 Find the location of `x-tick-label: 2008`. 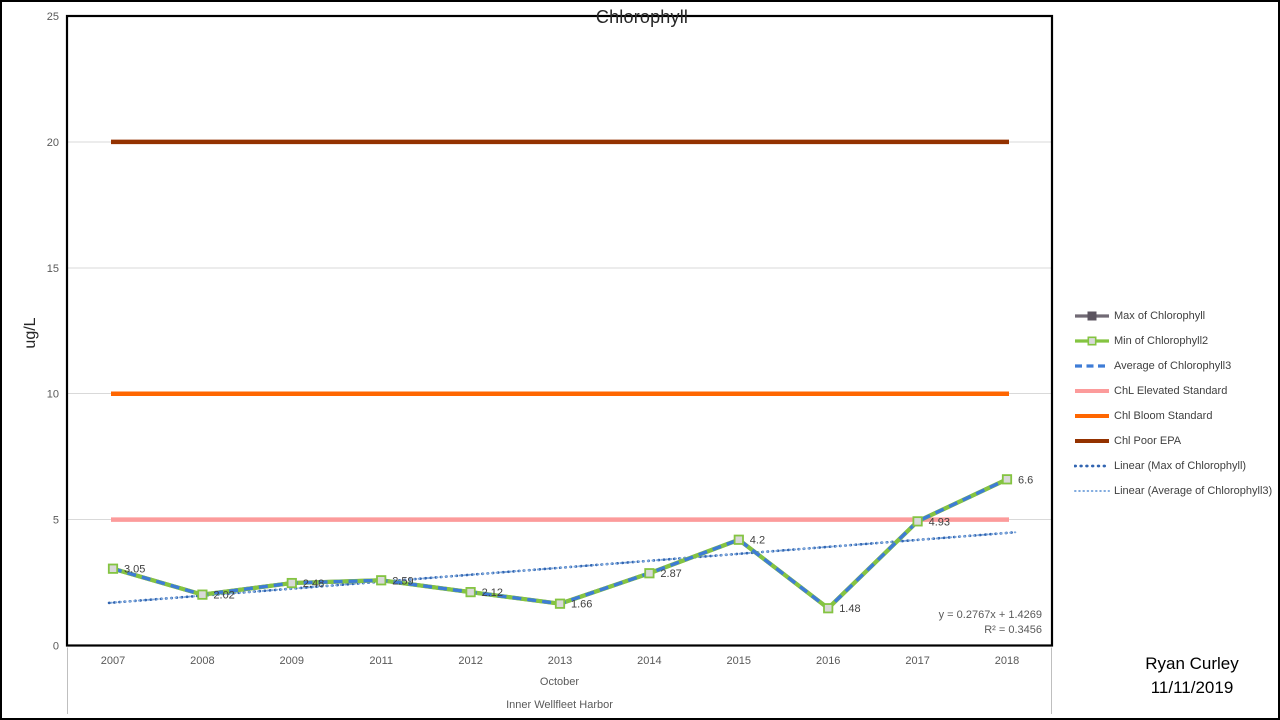

x-tick-label: 2008 is located at coordinates (202, 661).